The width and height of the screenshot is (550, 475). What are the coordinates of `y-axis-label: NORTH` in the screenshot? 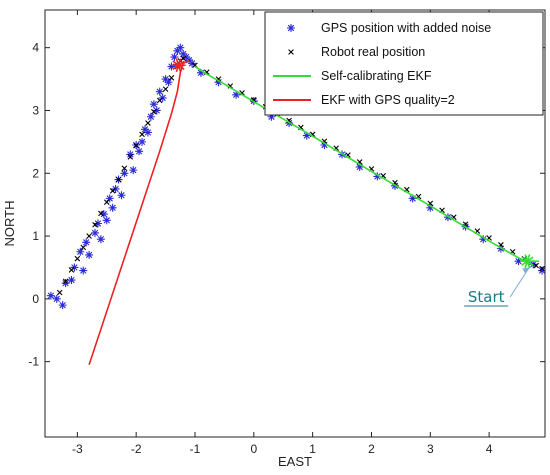 It's located at (9, 224).